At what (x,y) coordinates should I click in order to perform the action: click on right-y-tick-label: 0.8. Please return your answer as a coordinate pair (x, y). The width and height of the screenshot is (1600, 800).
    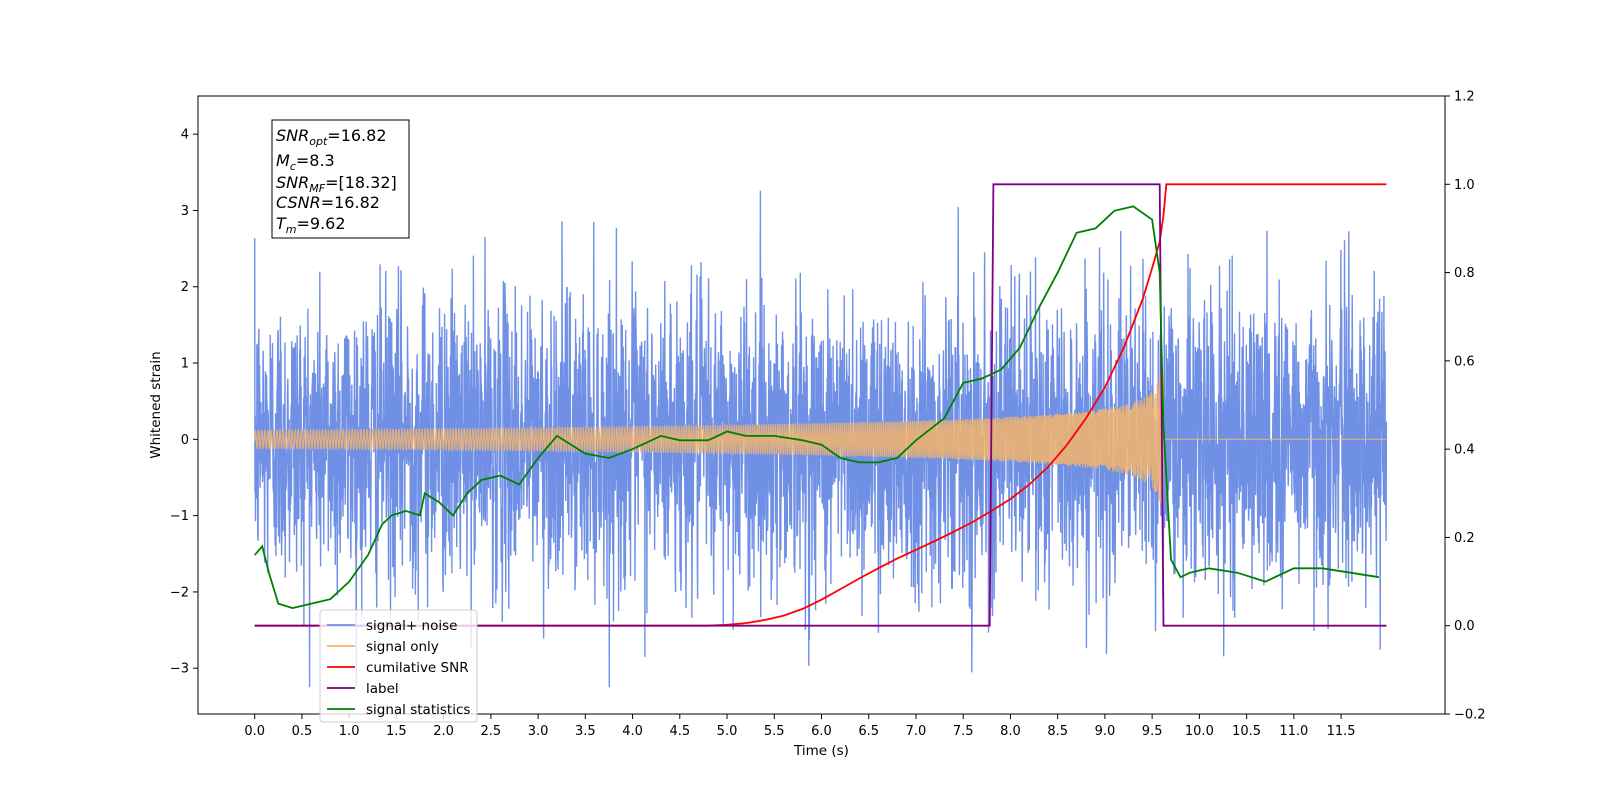
    Looking at the image, I should click on (1464, 273).